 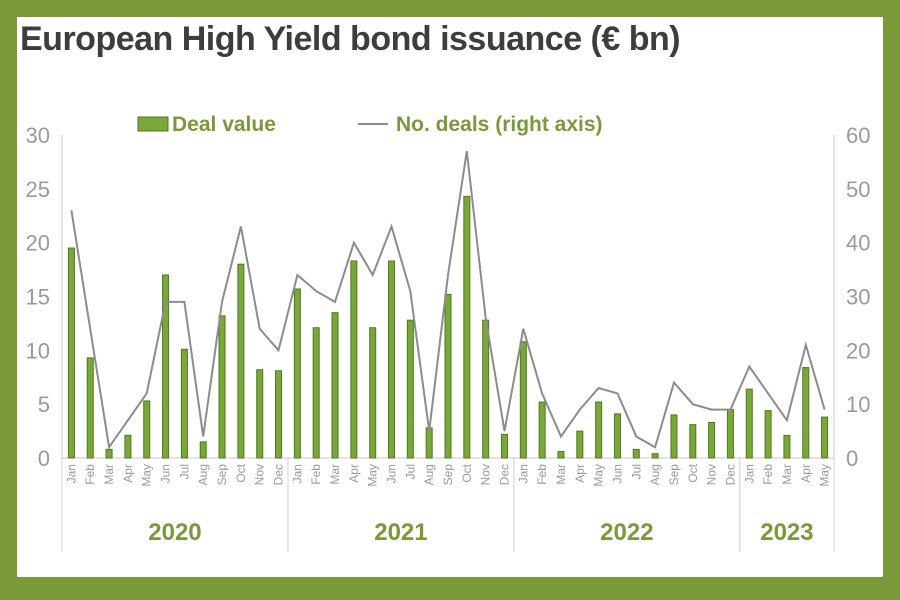 I want to click on y-left-tick-label: 30, so click(x=38, y=135).